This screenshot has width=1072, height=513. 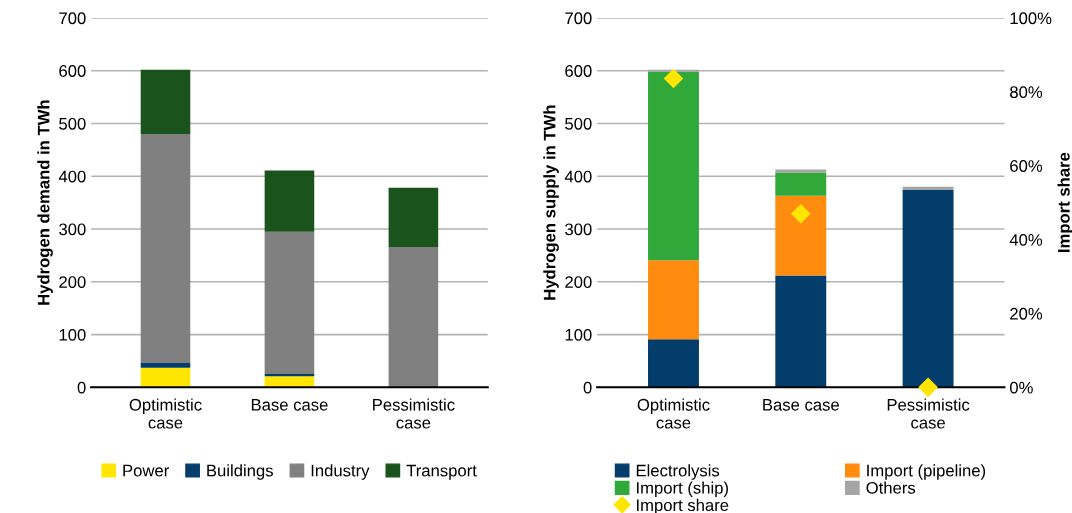 What do you see at coordinates (551, 202) in the screenshot?
I see `y-axis-title: Hydrogen supply in TWh` at bounding box center [551, 202].